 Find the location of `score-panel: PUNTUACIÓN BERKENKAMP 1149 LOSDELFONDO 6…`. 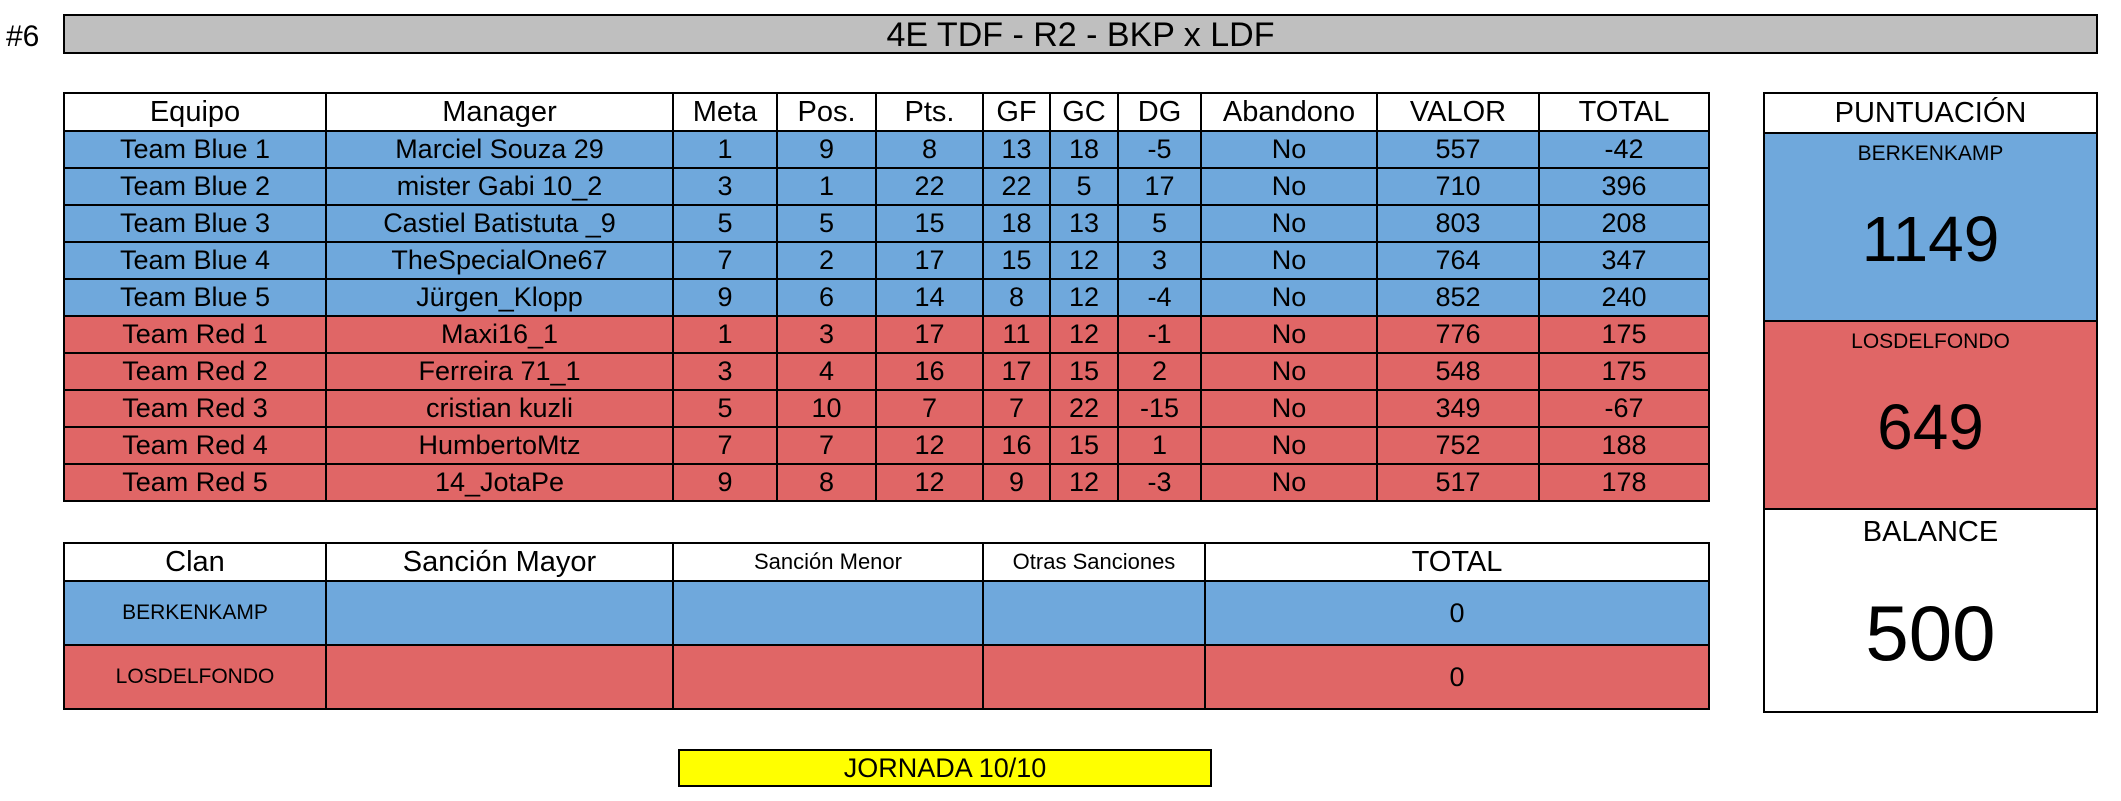

score-panel: PUNTUACIÓN BERKENKAMP 1149 LOSDELFONDO 6… is located at coordinates (1930, 402).